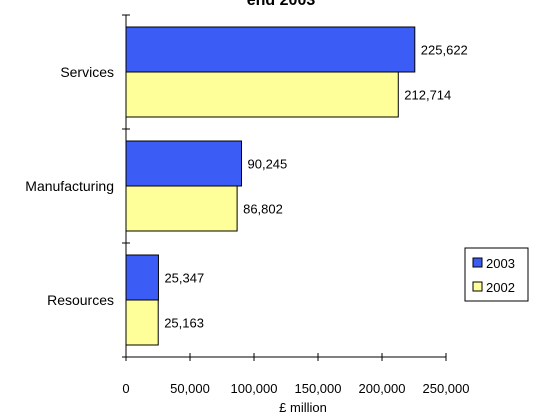 The height and width of the screenshot is (417, 556). Describe the element at coordinates (254, 388) in the screenshot. I see `x-tick-label: 100,000` at that location.